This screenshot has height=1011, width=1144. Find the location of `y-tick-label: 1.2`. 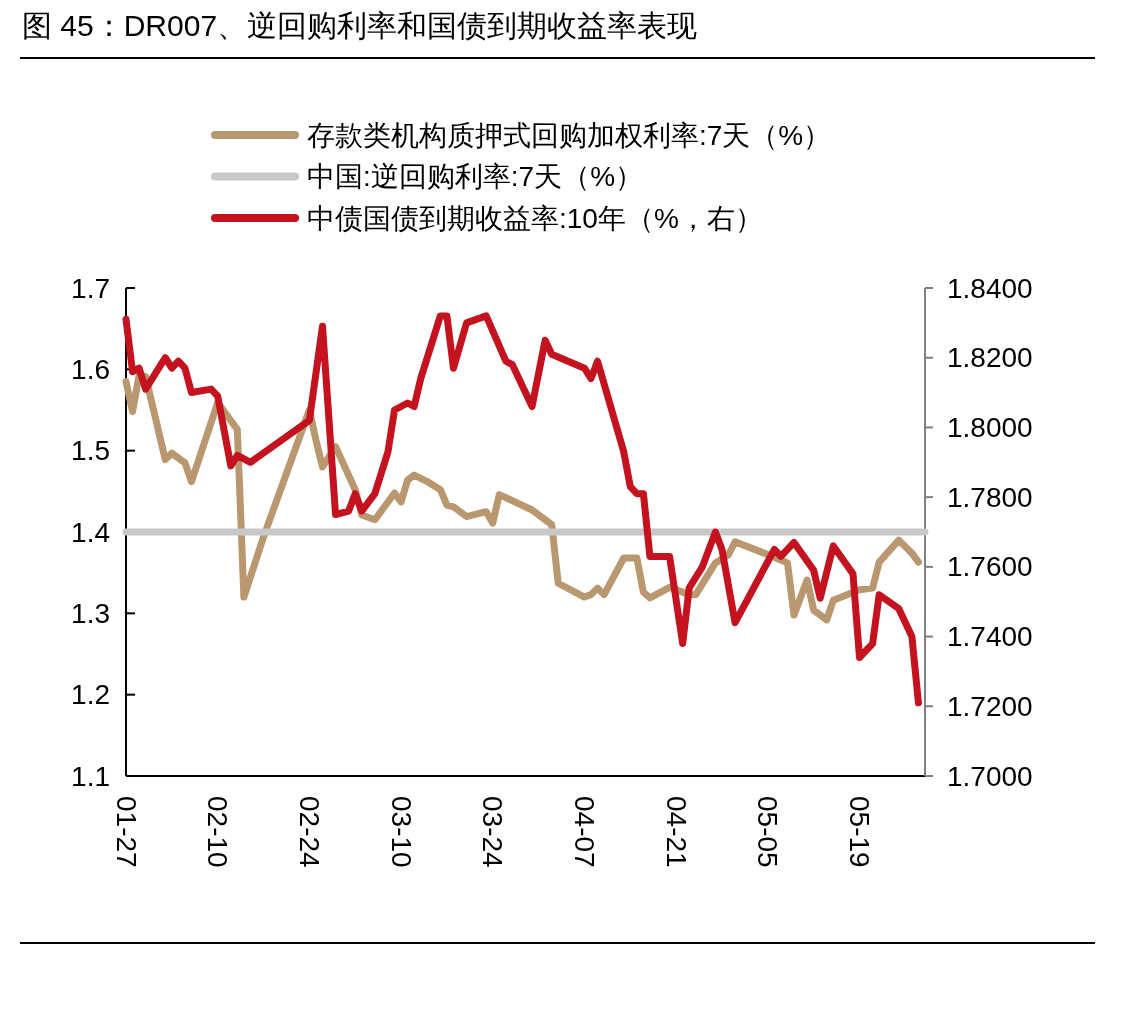

y-tick-label: 1.2 is located at coordinates (90, 695).